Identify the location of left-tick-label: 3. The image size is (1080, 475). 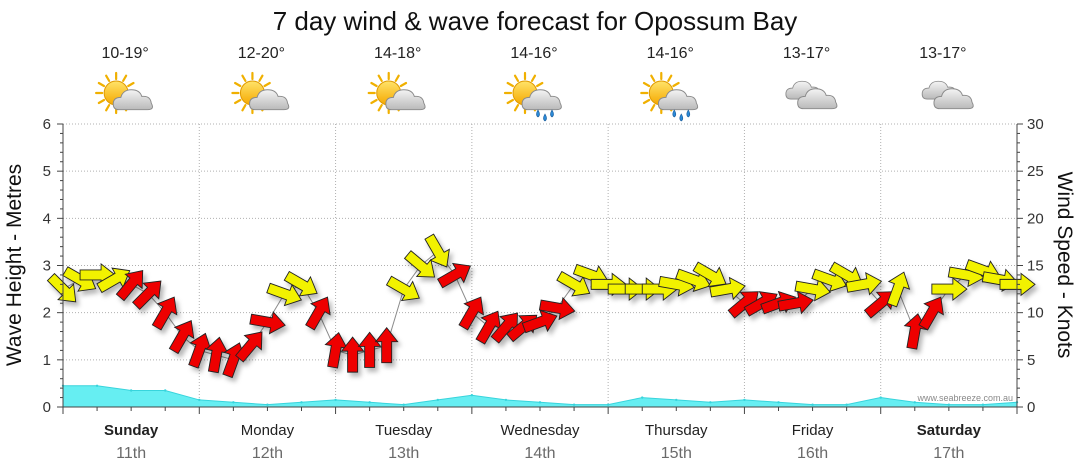
(47, 266).